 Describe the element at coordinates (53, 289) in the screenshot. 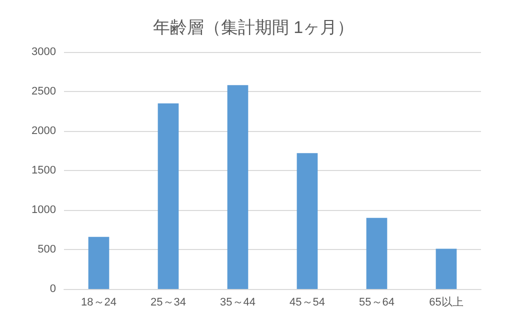

I see `y-tick-label: 0` at that location.